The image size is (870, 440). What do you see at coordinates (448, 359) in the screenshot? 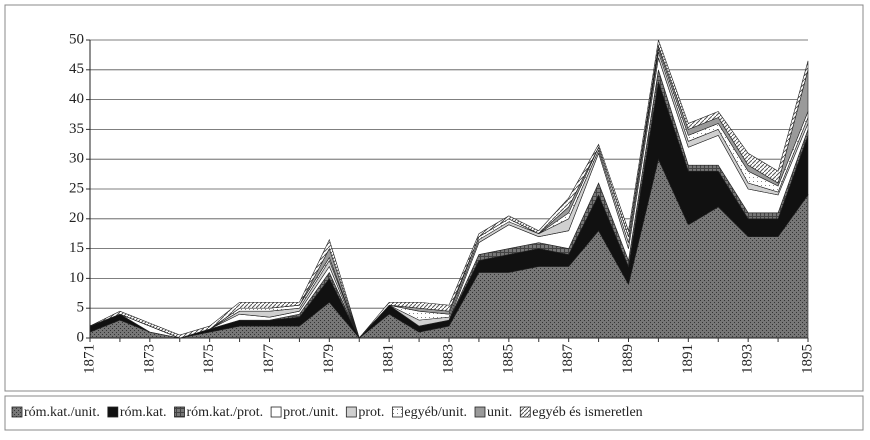
I see `x-tick-label: 1883` at bounding box center [448, 359].